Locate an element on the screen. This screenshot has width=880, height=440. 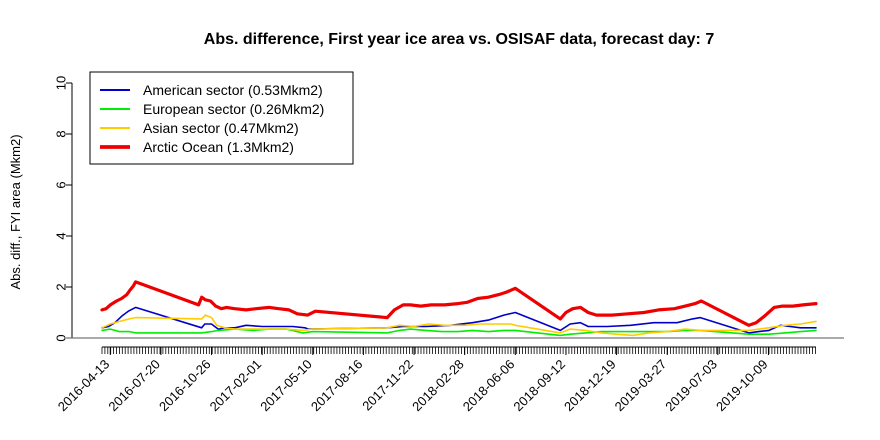
x-tick-label: 2019-07-03 is located at coordinates (691, 386).